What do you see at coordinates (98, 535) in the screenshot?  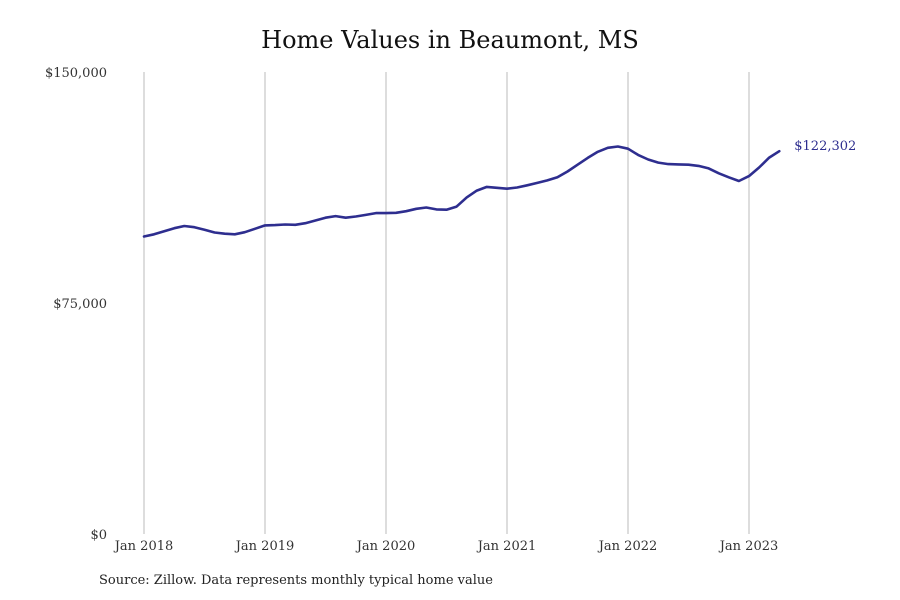 I see `y-tick-label: $0` at bounding box center [98, 535].